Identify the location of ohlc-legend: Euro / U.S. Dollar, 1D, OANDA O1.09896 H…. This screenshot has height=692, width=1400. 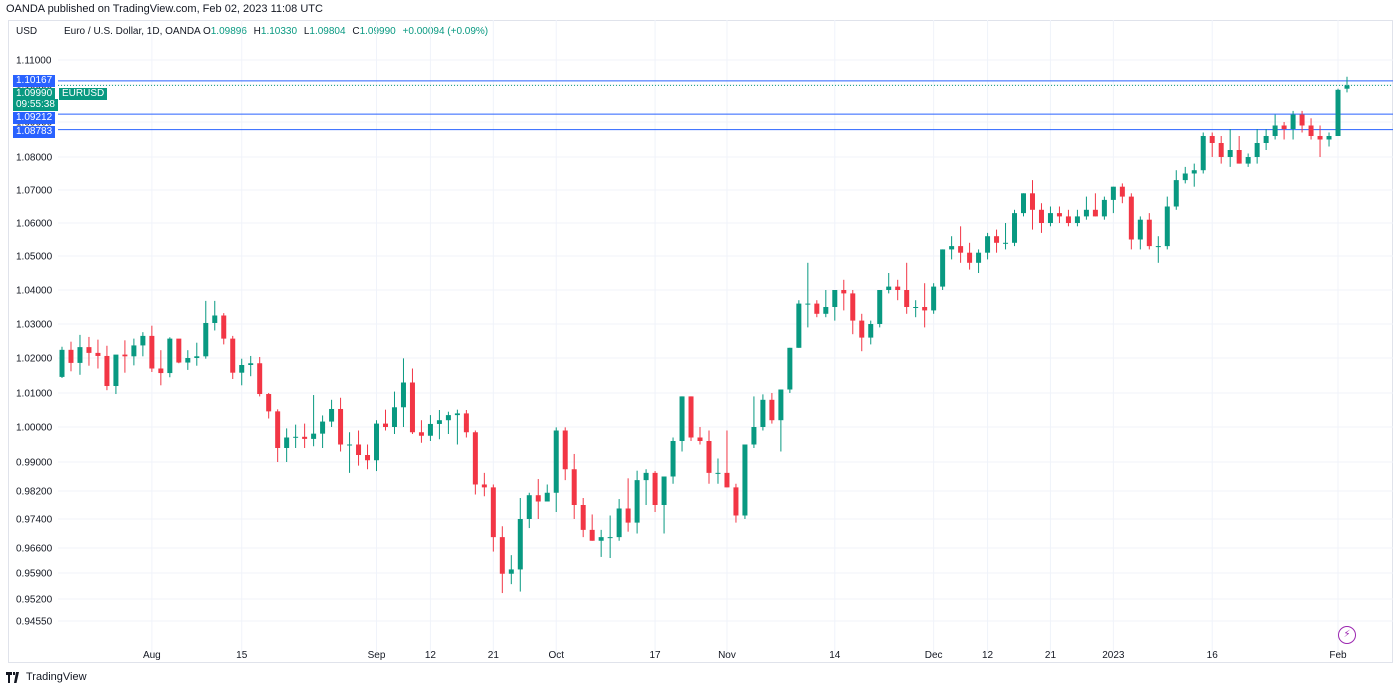
(278, 31).